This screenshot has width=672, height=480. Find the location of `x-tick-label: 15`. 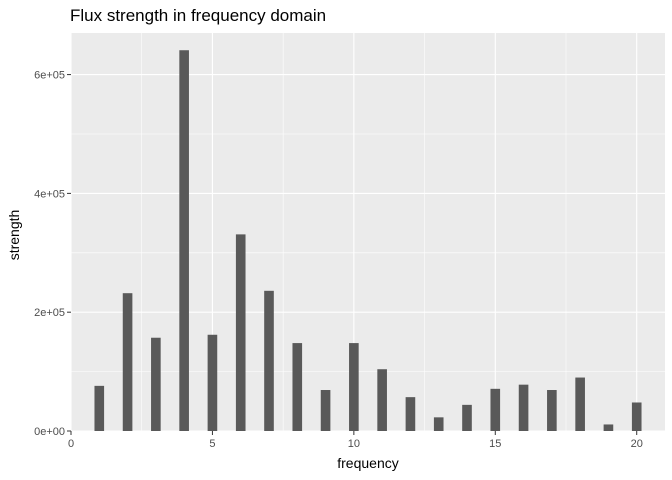

x-tick-label: 15 is located at coordinates (495, 444).